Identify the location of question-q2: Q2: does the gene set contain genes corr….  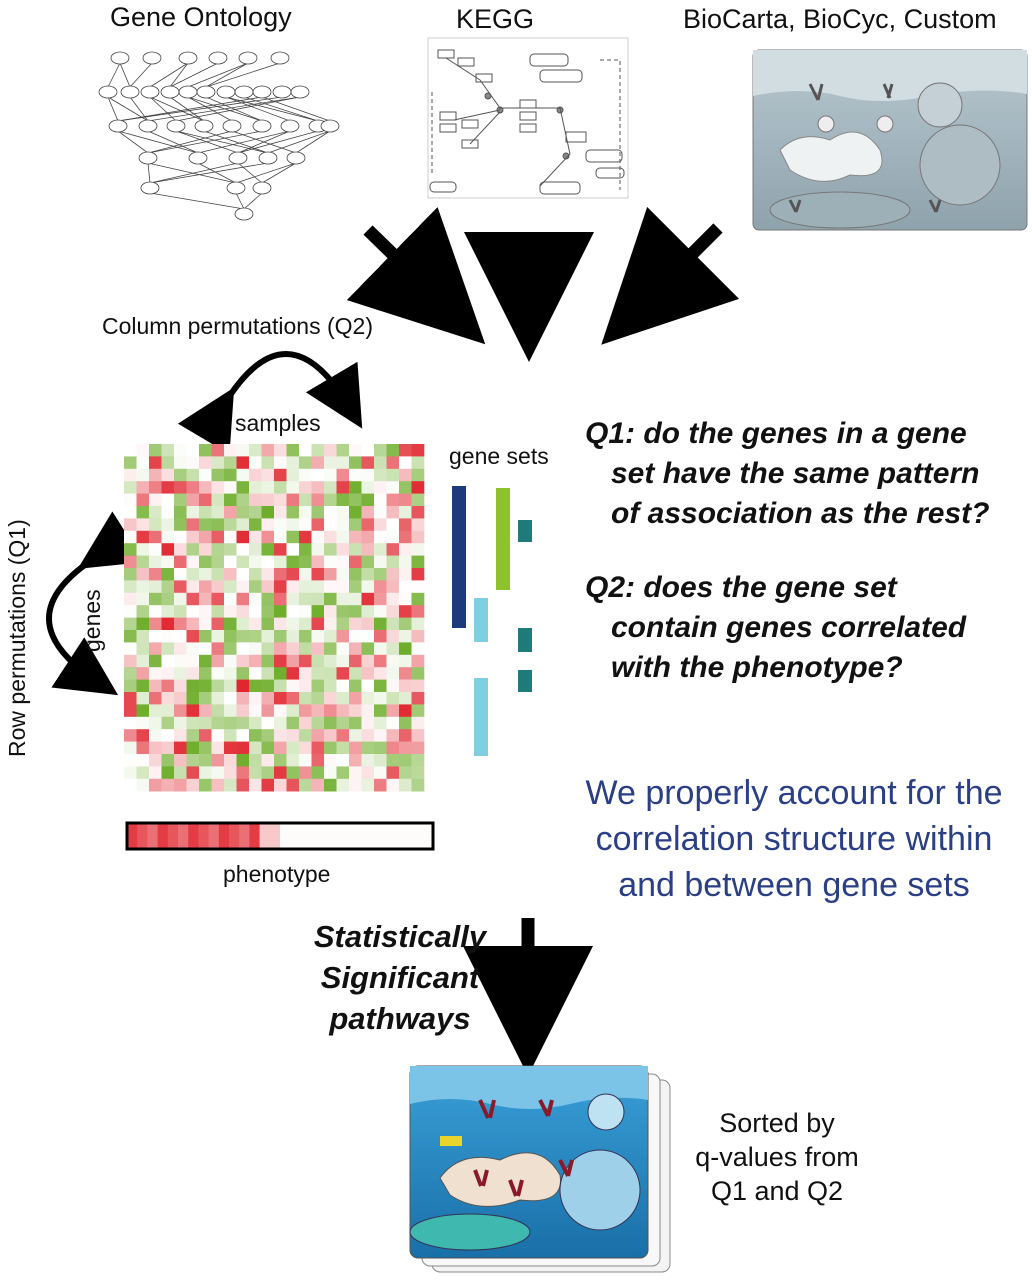
(807, 628).